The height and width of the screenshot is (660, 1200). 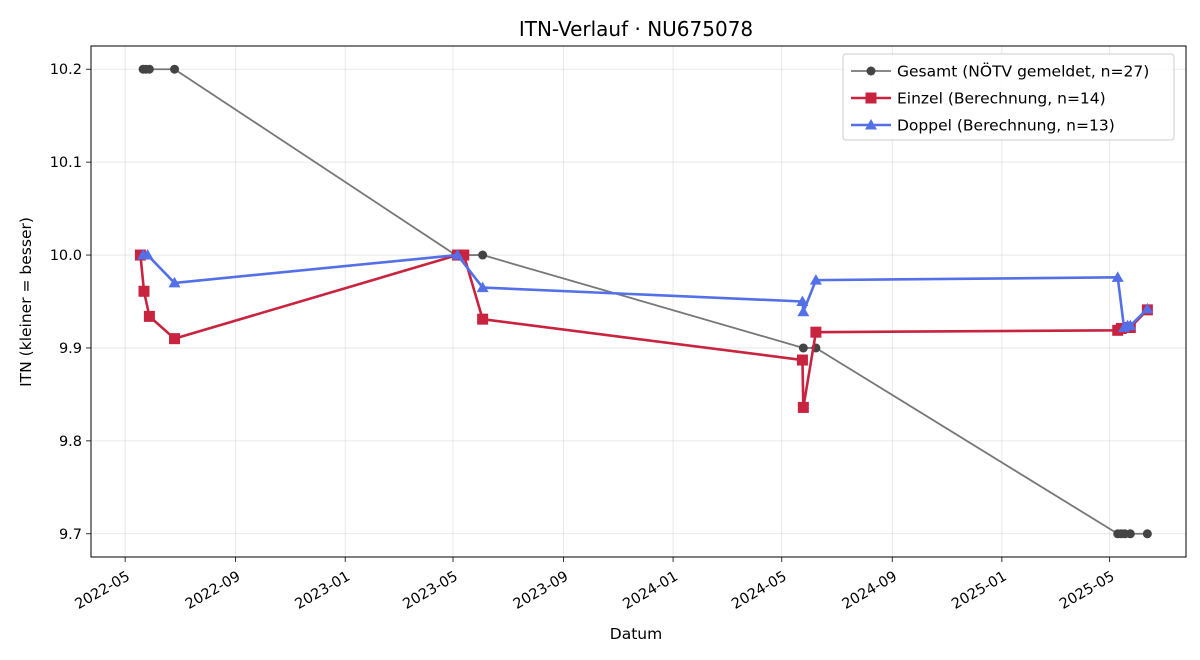 What do you see at coordinates (1001, 99) in the screenshot?
I see `legend-label: Einzel (Berechnung, n=14)` at bounding box center [1001, 99].